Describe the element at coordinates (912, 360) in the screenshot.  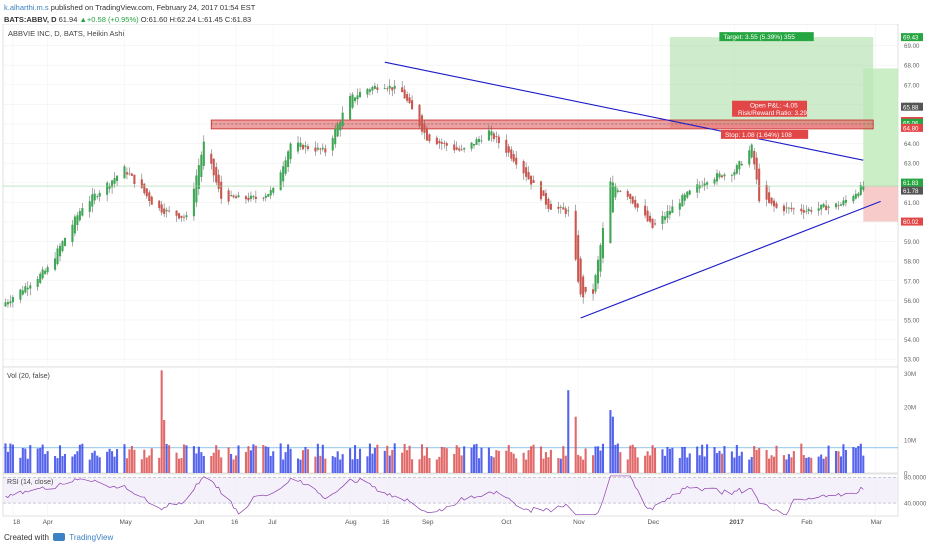
I see `price-tick-label: 53.00` at that location.